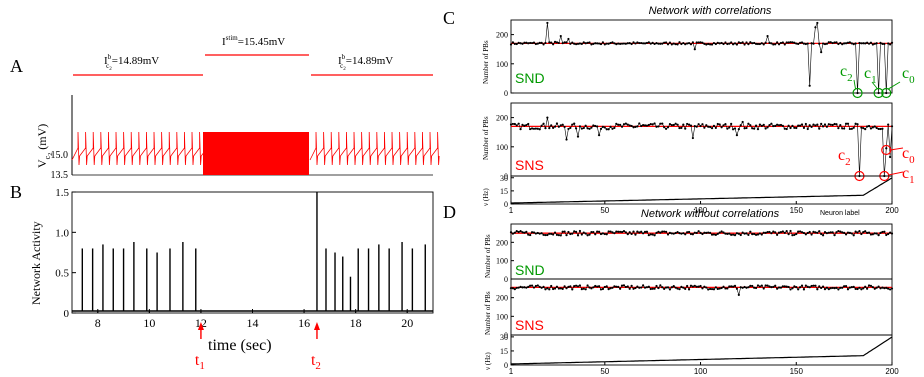  What do you see at coordinates (488, 361) in the screenshot?
I see `panel-d-nu-ylabel: ν (Hz)` at bounding box center [488, 361].